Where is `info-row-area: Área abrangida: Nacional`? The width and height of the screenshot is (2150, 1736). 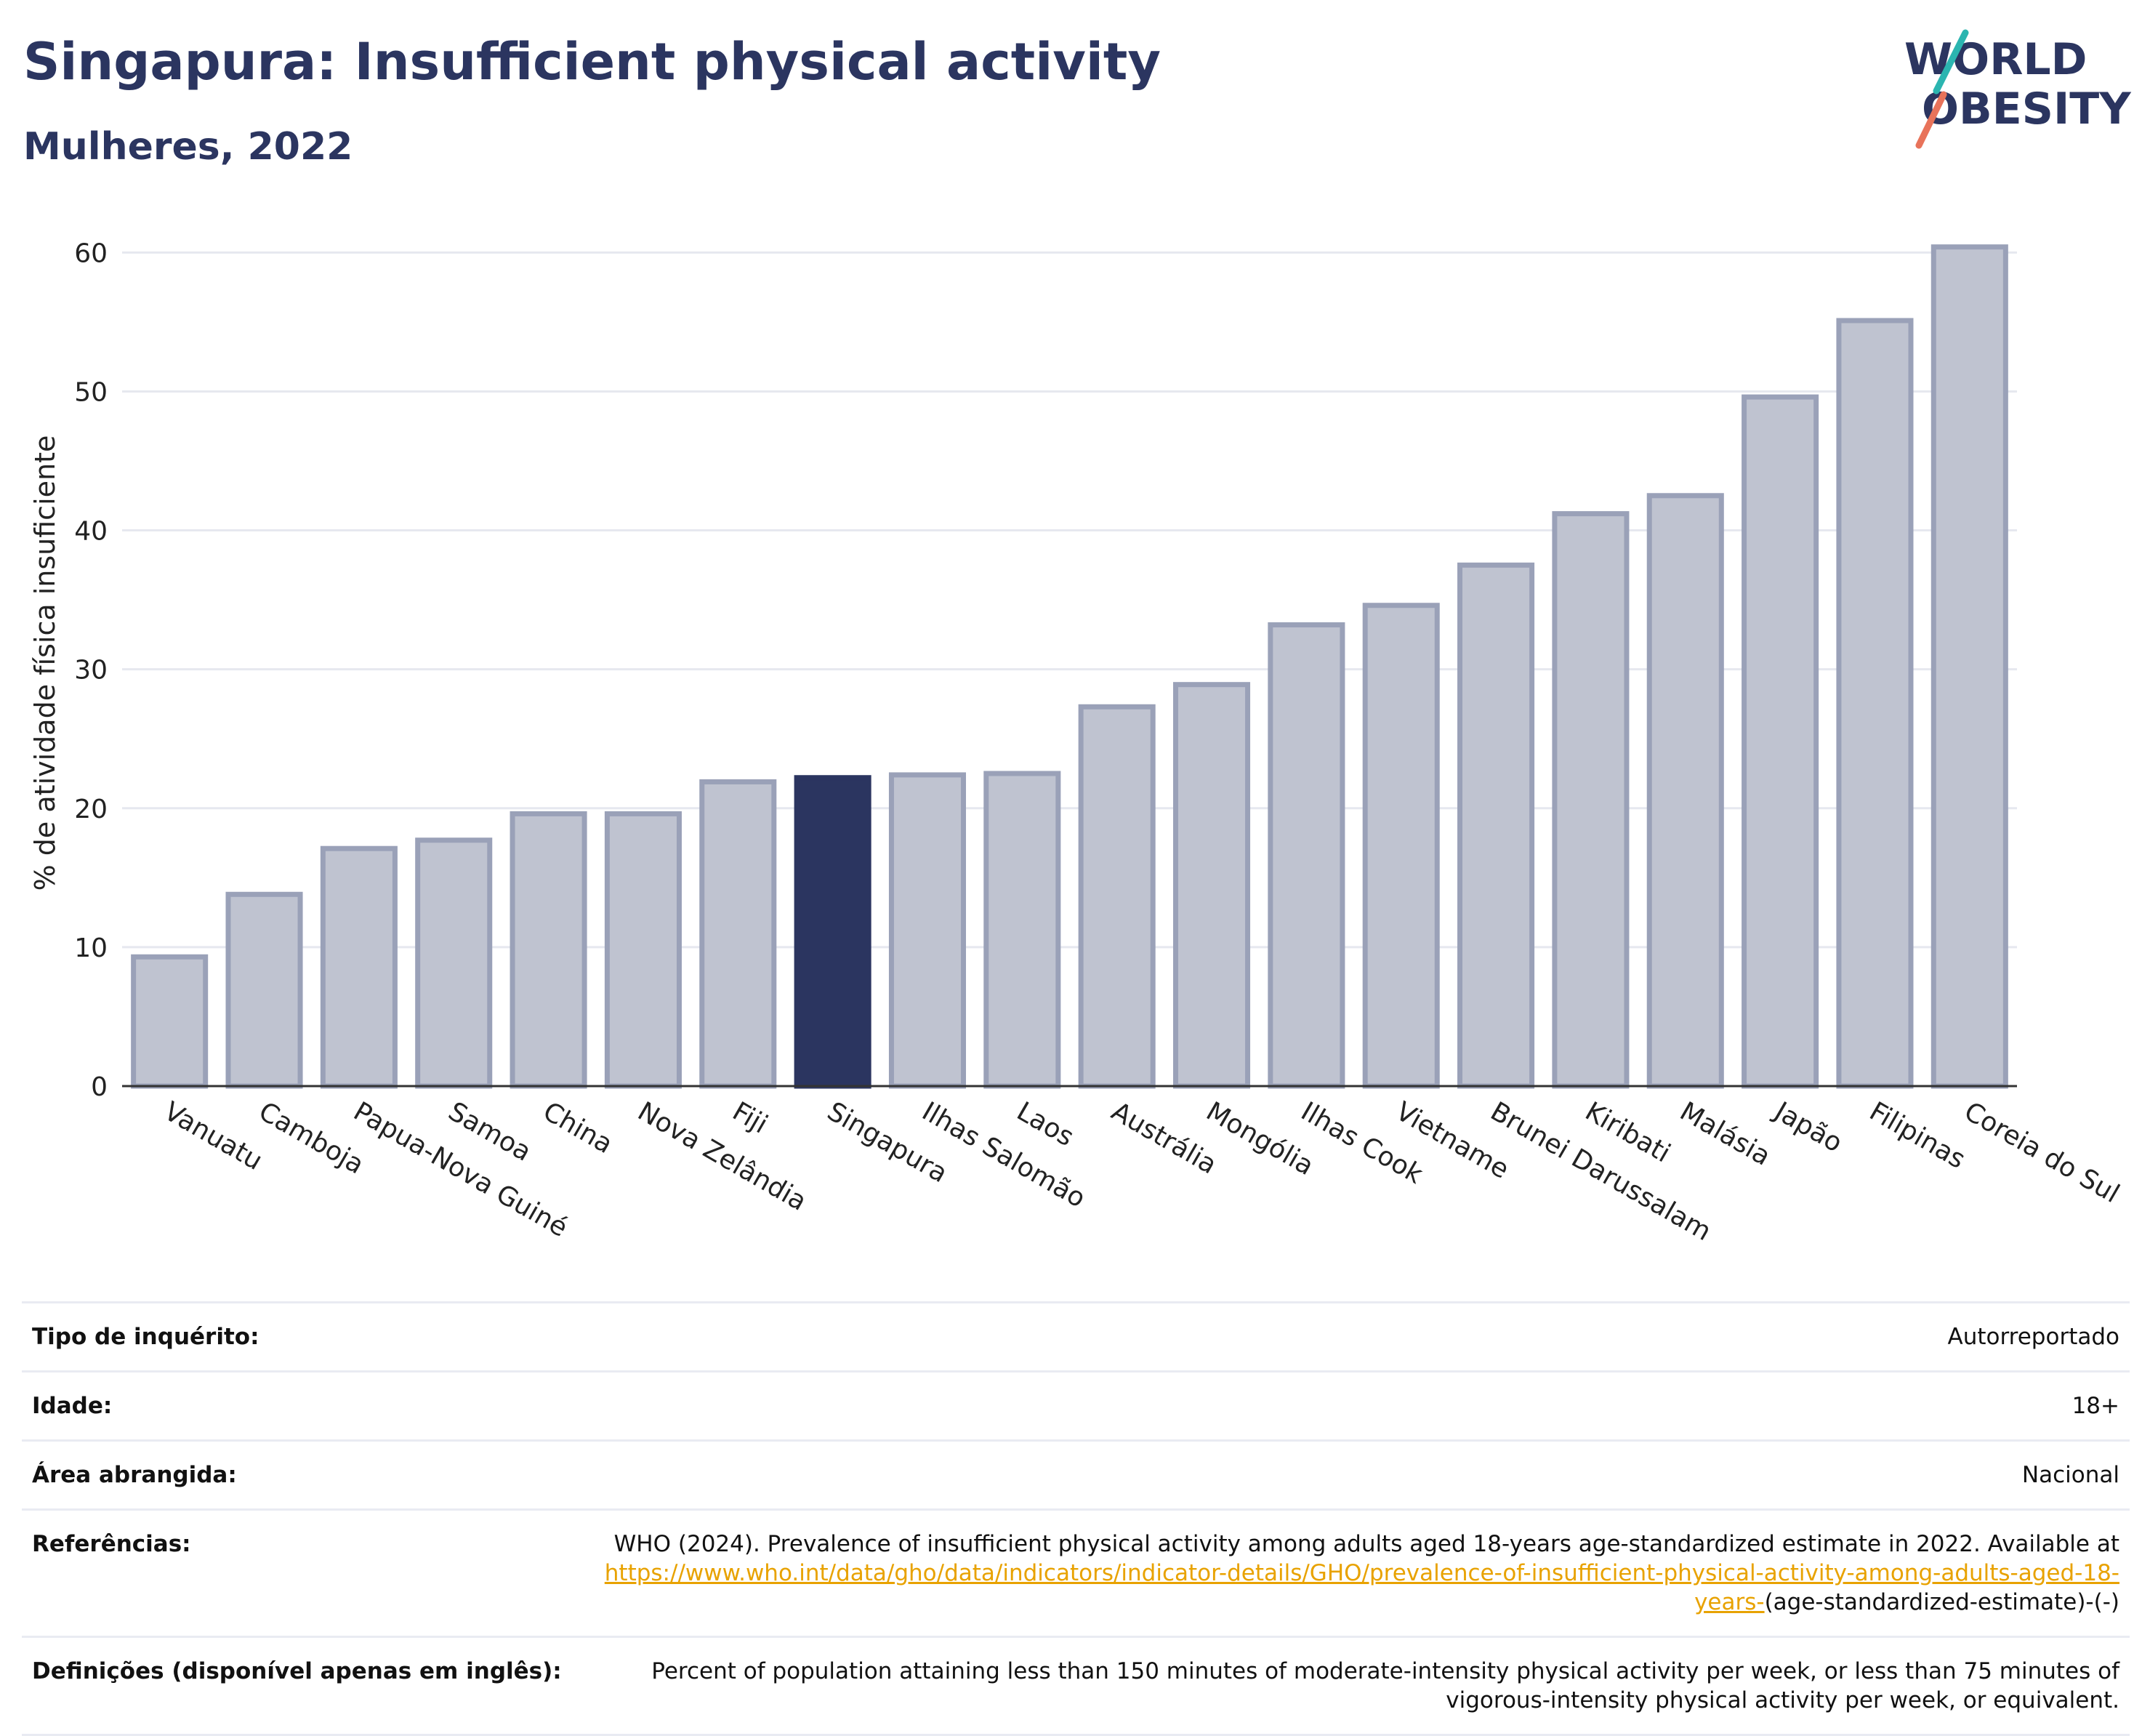 info-row-area: Área abrangida: Nacional is located at coordinates (1076, 1475).